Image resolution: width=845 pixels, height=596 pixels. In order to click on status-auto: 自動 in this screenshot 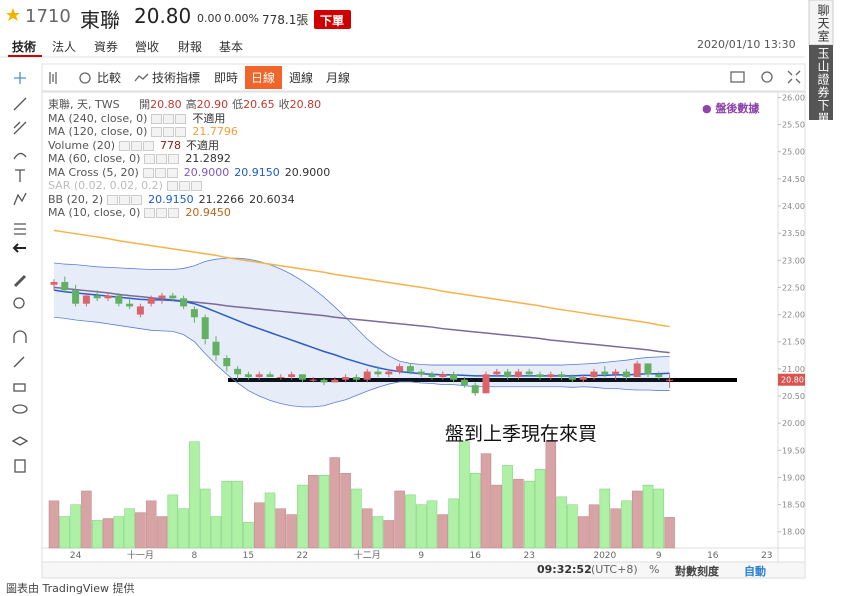, I will do `click(755, 571)`.